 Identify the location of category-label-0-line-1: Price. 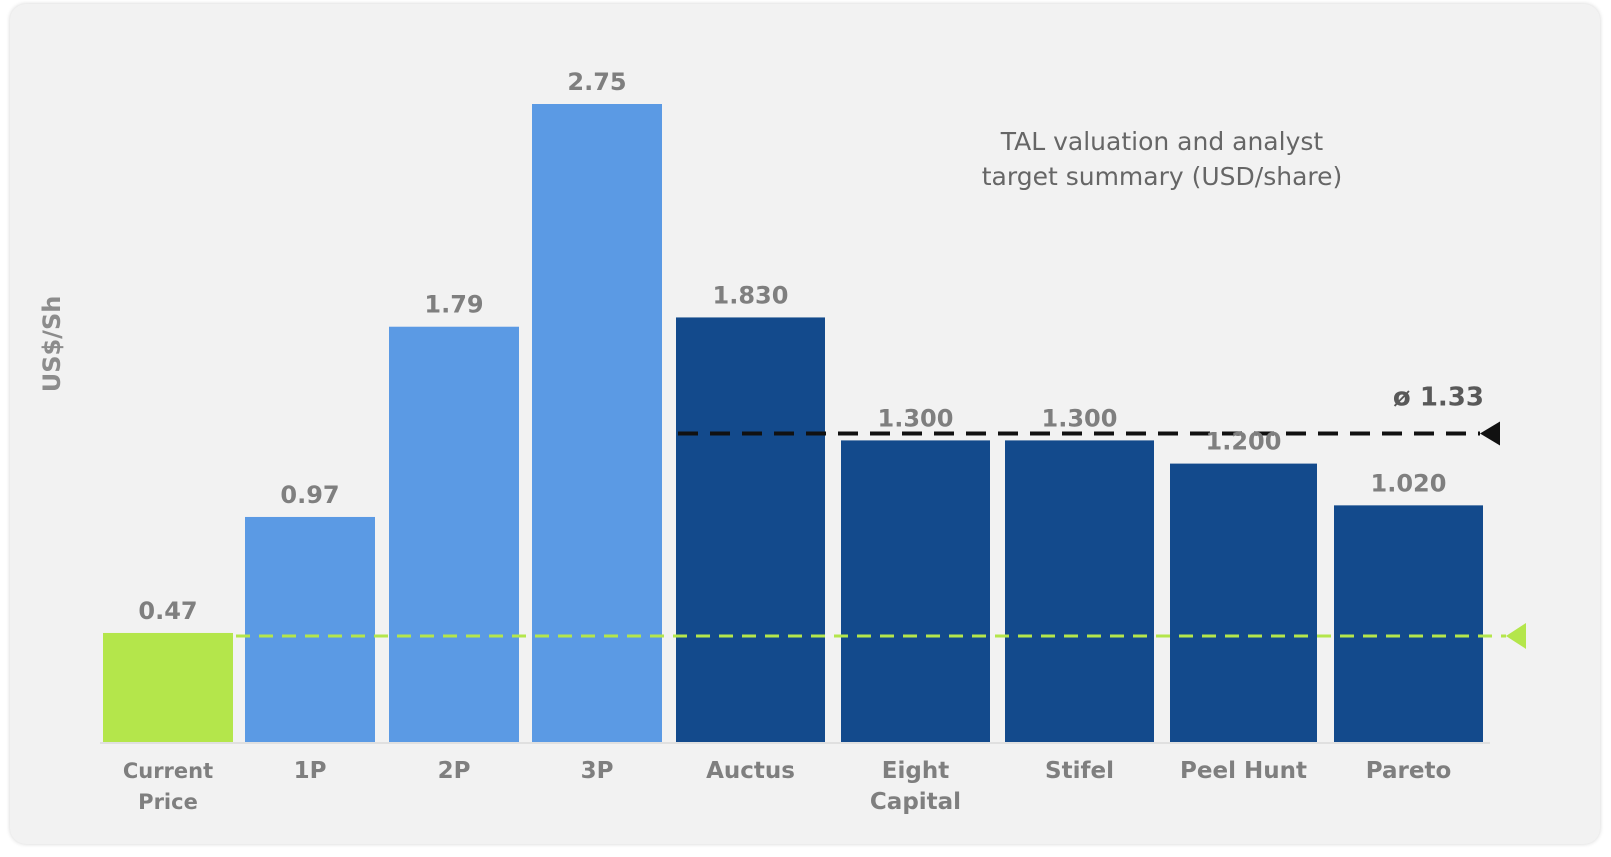
(168, 802).